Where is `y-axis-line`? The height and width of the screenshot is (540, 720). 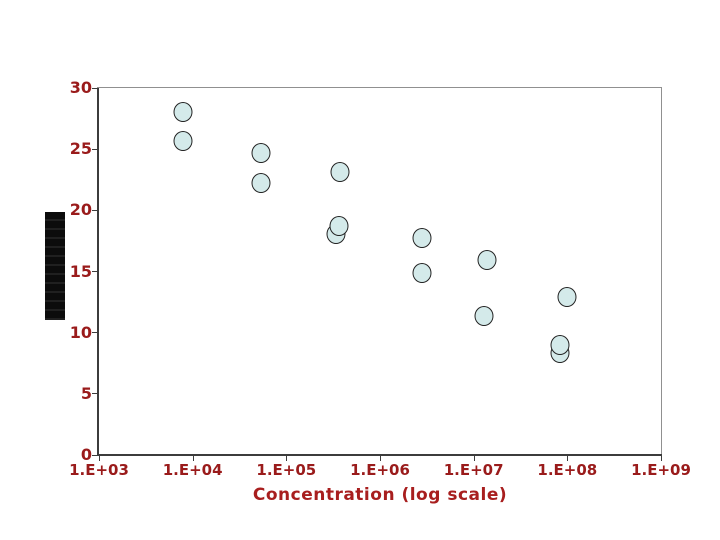
y-axis-line is located at coordinates (98, 272).